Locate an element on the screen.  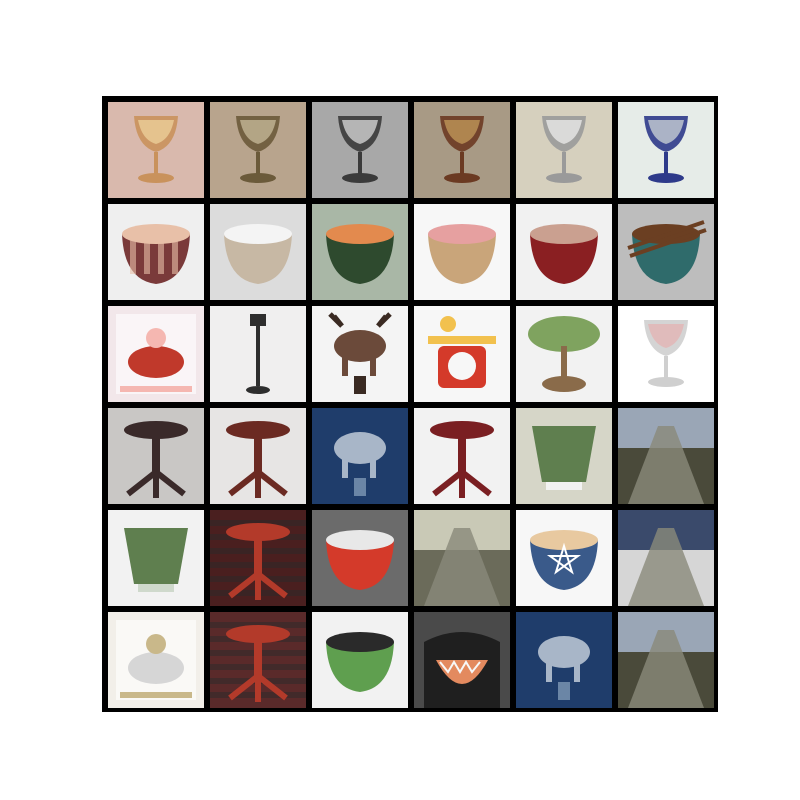
punch-bowl-image is located at coordinates (360, 558).